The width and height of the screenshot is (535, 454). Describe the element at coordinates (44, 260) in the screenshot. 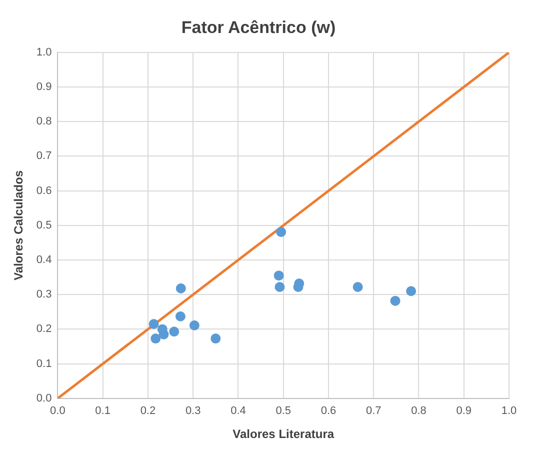

I see `y-tick-label: 0.4` at that location.